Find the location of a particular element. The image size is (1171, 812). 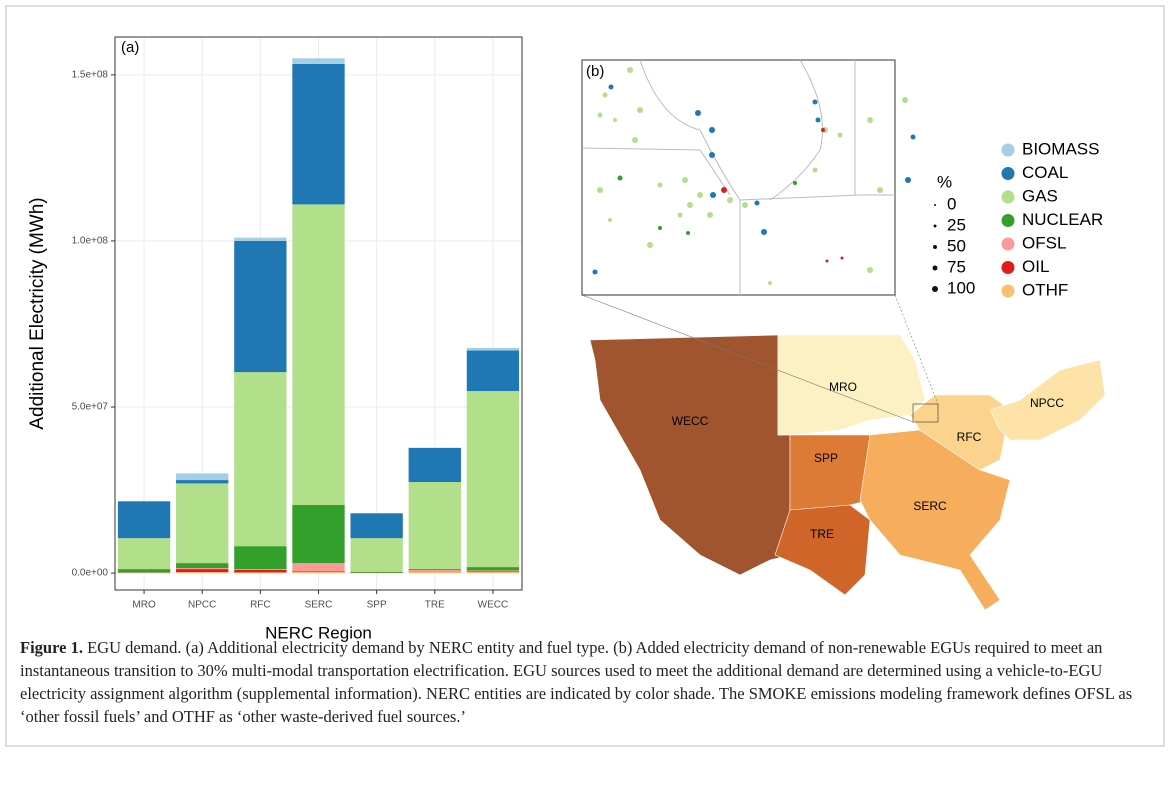

y-tick-label: 1.0e+08 is located at coordinates (90, 241).